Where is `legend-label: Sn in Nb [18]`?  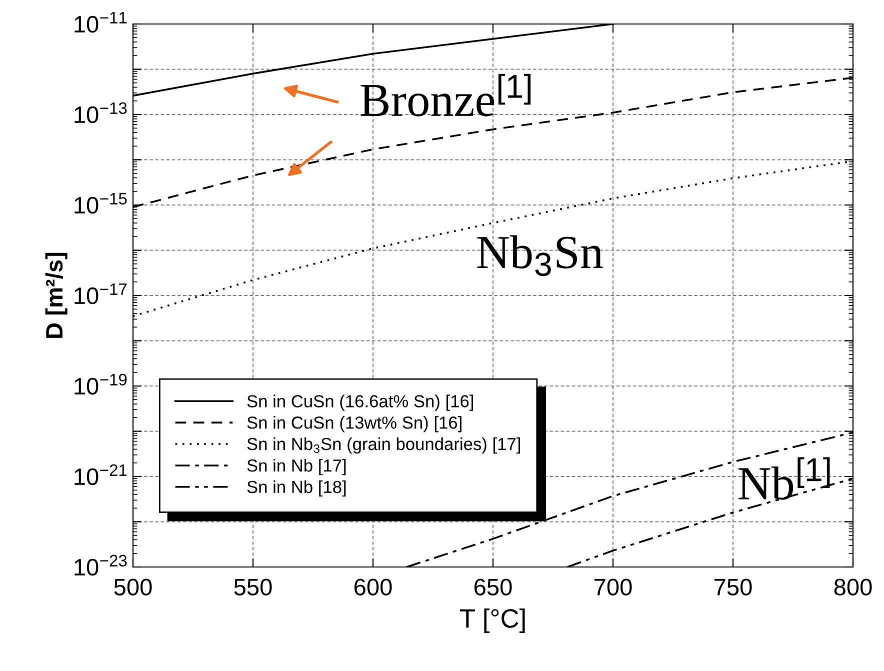 legend-label: Sn in Nb [18] is located at coordinates (296, 488).